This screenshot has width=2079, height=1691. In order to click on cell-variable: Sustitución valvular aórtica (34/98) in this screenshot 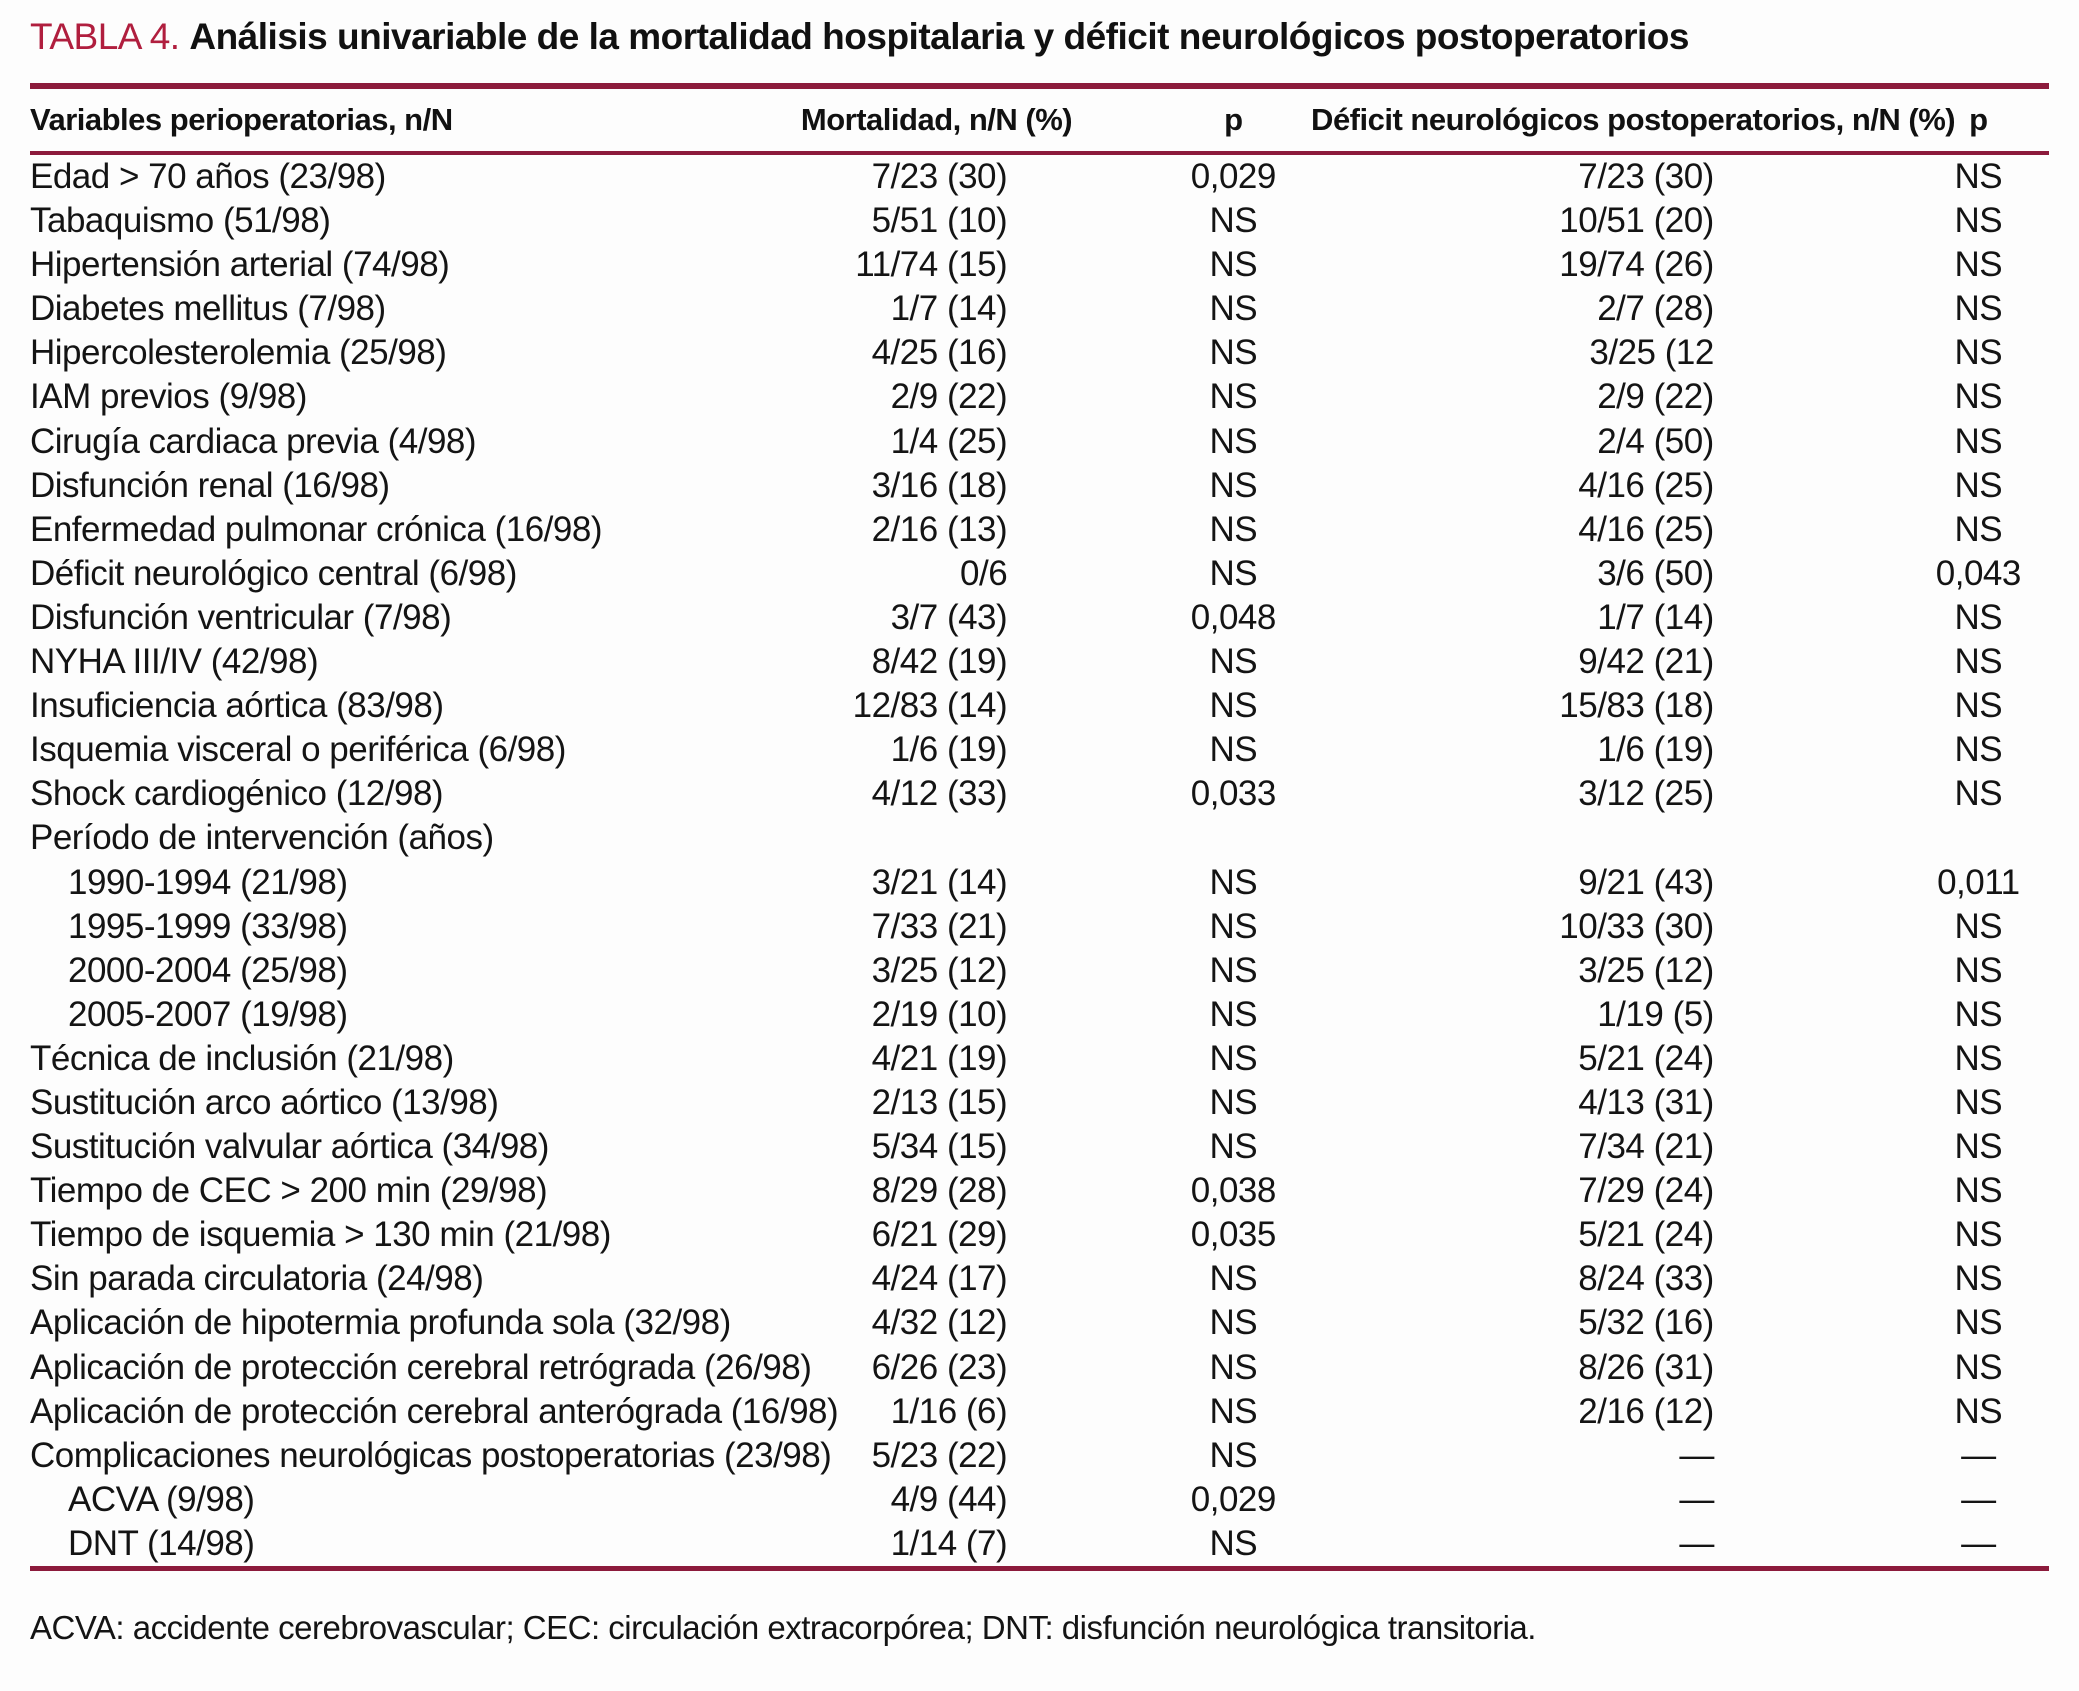, I will do `click(289, 1147)`.